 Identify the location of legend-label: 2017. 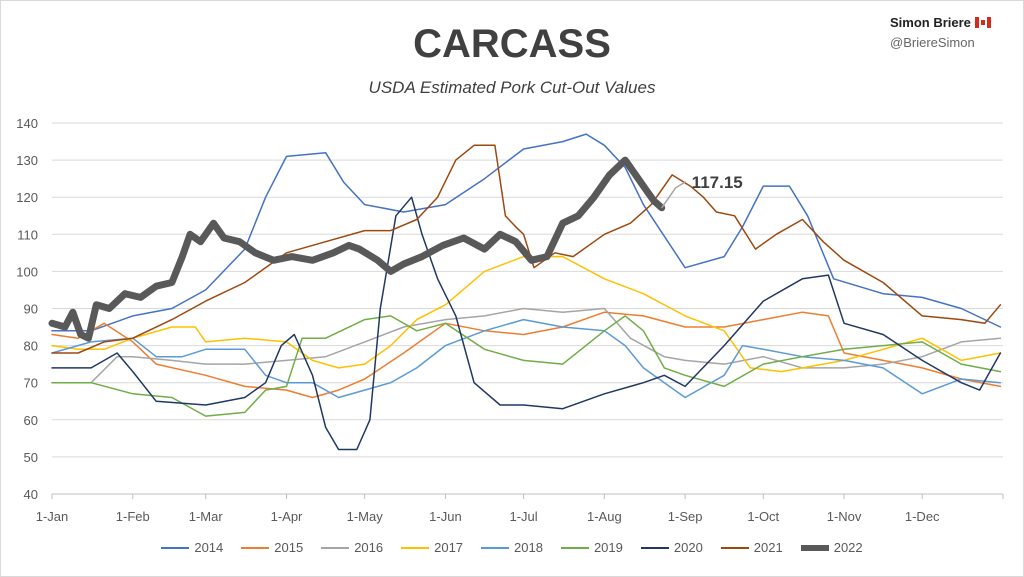
(449, 547).